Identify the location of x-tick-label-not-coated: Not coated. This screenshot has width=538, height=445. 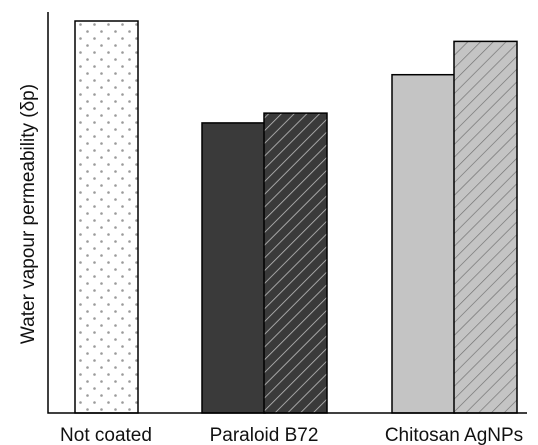
(106, 435).